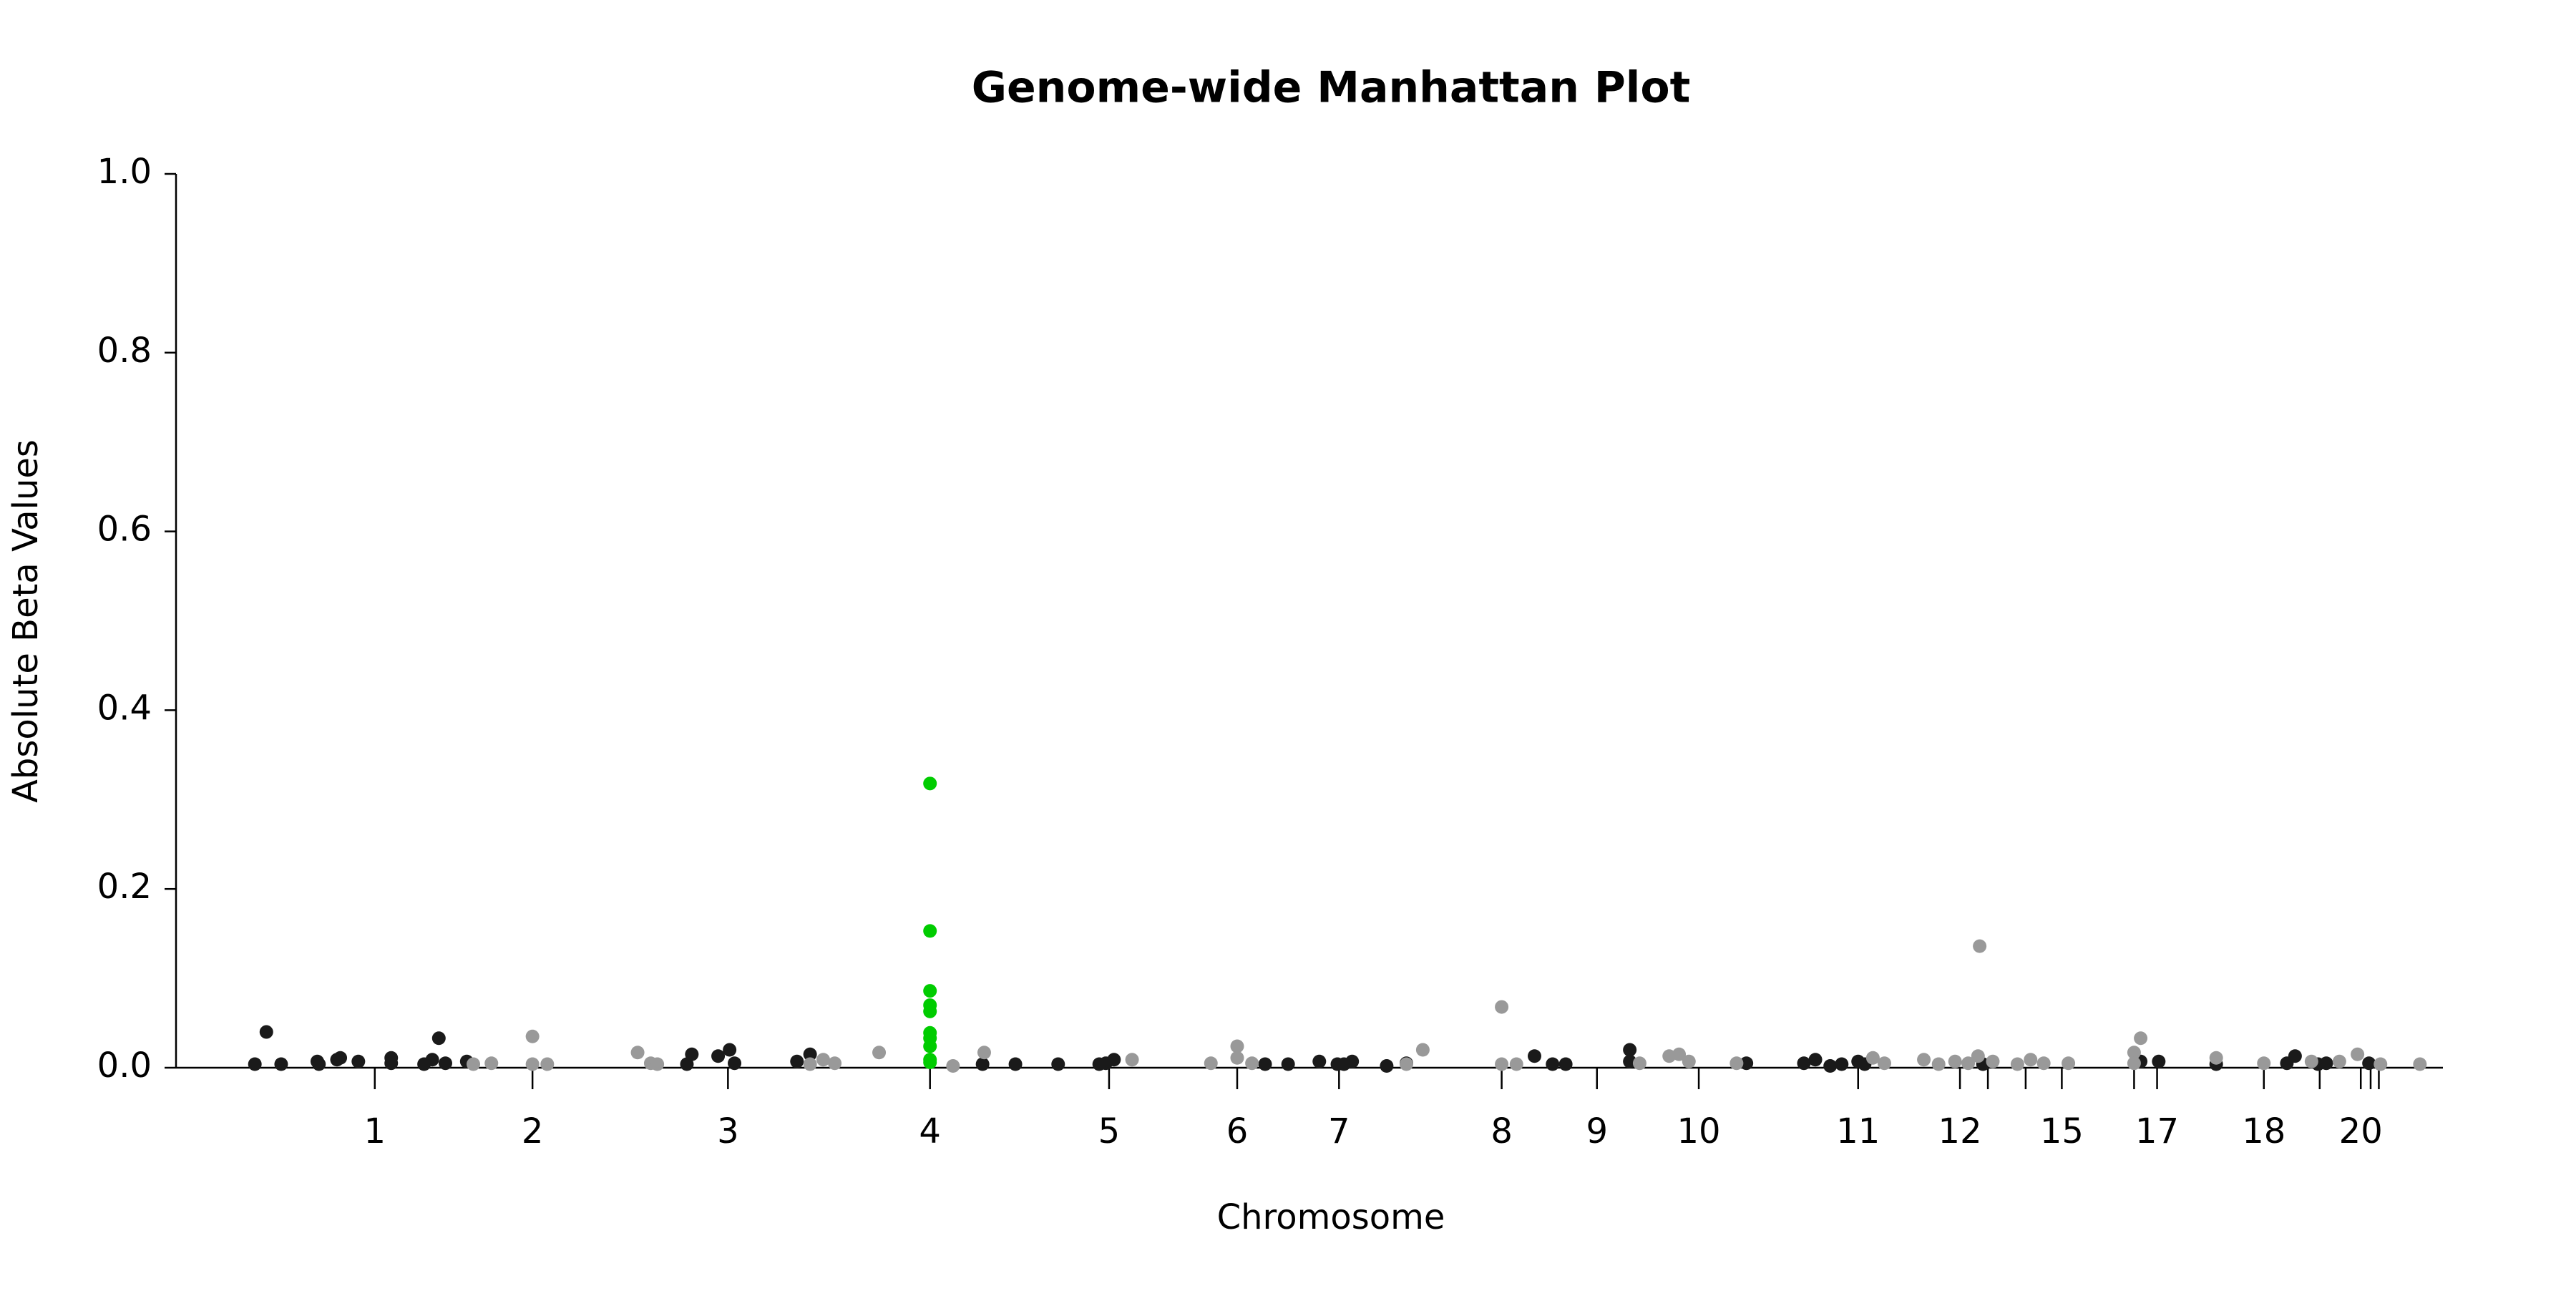 The width and height of the screenshot is (2576, 1291). What do you see at coordinates (124, 887) in the screenshot?
I see `y-tick-label: 0.2` at bounding box center [124, 887].